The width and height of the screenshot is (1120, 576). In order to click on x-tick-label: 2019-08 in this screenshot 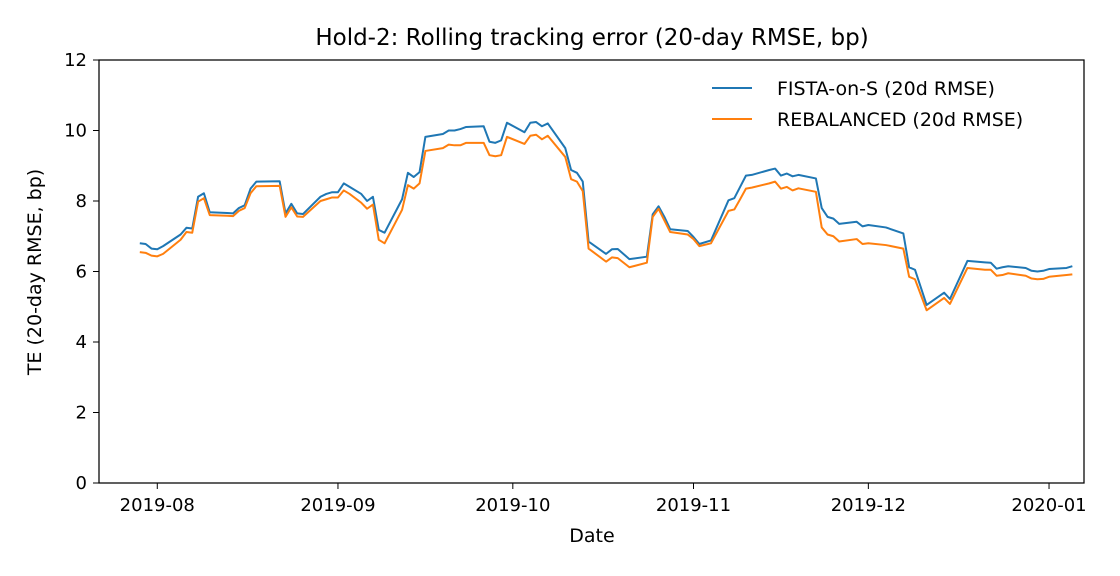, I will do `click(157, 505)`.